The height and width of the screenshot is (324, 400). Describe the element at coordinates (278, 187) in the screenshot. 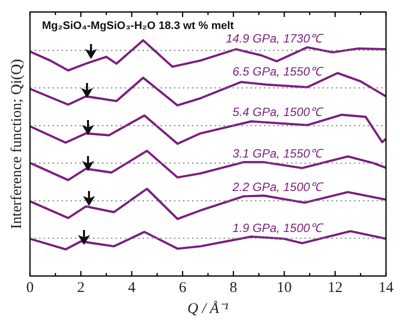

I see `series-label: 2.2 GPa, 1500℃` at that location.